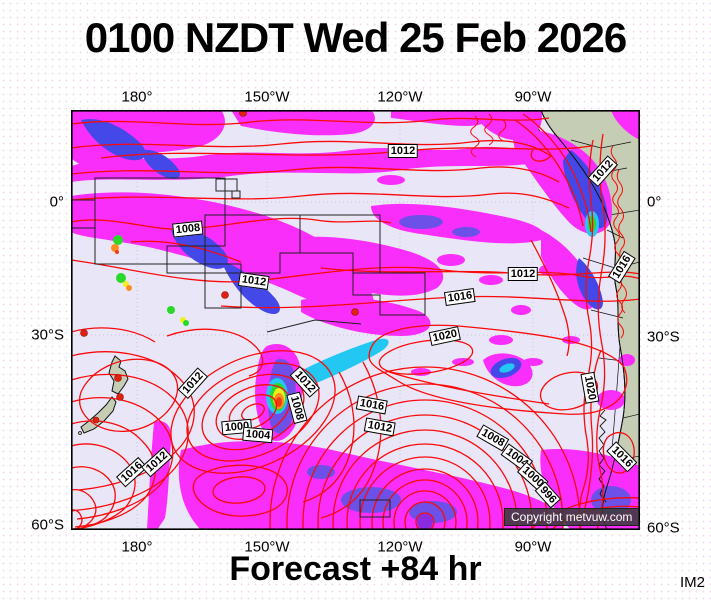 This screenshot has width=711, height=600. I want to click on axis-label-bottom: 90°W, so click(533, 547).